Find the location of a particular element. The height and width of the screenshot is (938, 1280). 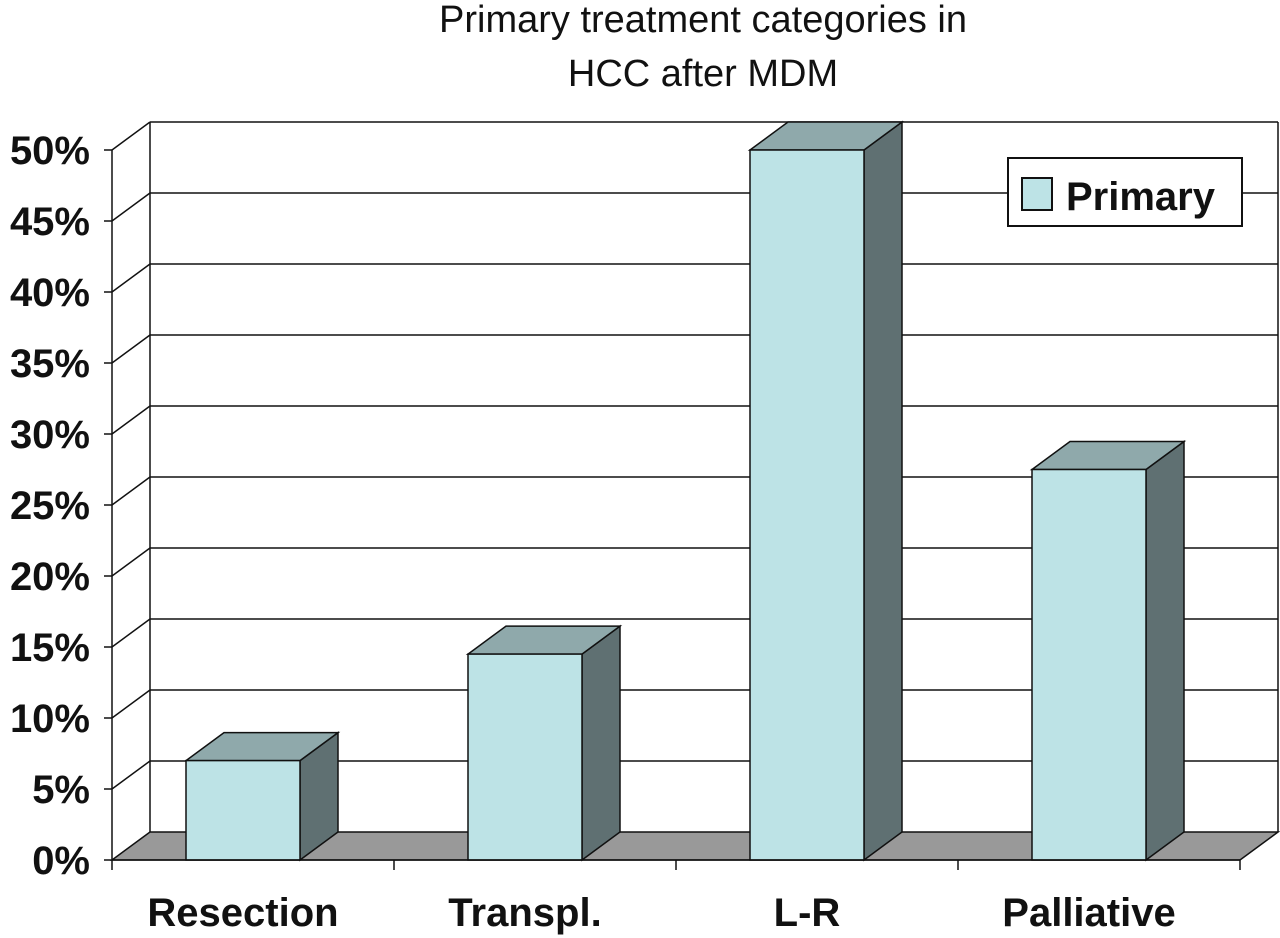

x-axis: Resection Transpl. L-R Palliative is located at coordinates (676, 897).